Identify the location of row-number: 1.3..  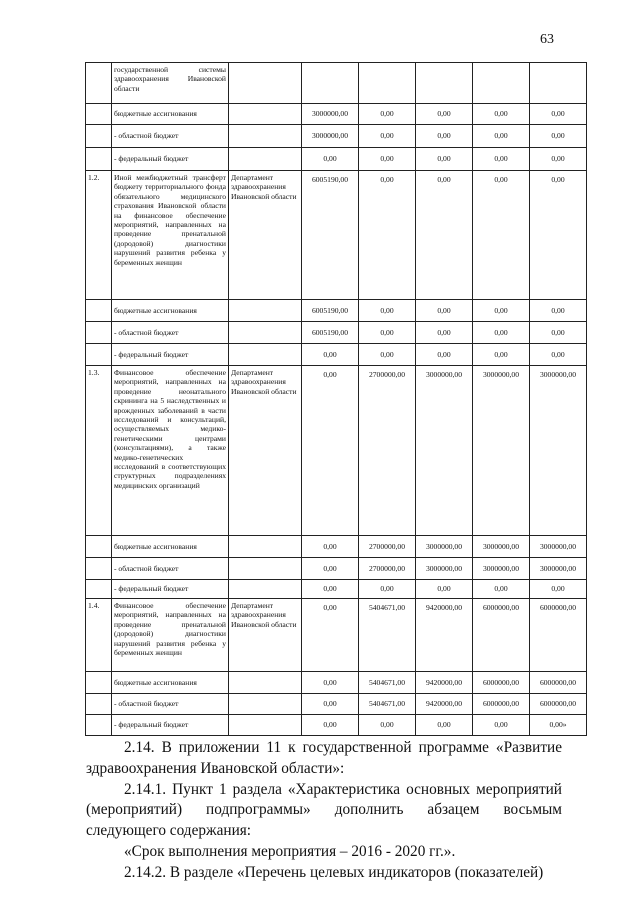
(98, 450).